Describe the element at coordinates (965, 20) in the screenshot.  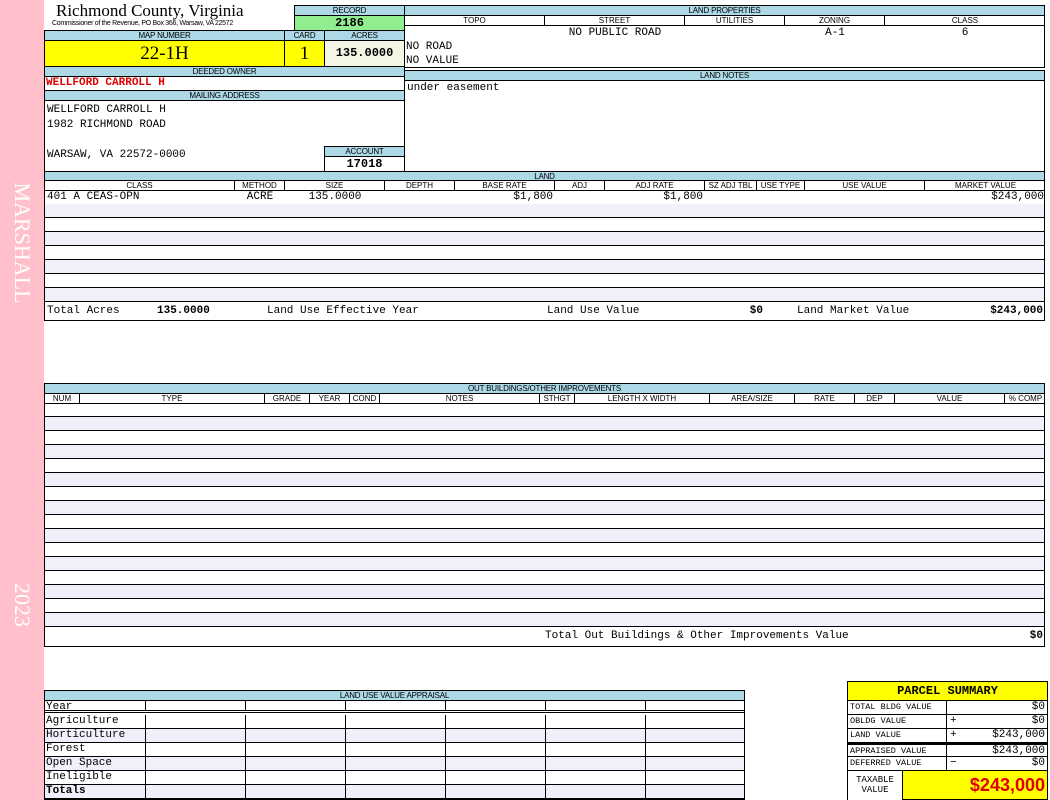
I see `col-class: CLASS` at that location.